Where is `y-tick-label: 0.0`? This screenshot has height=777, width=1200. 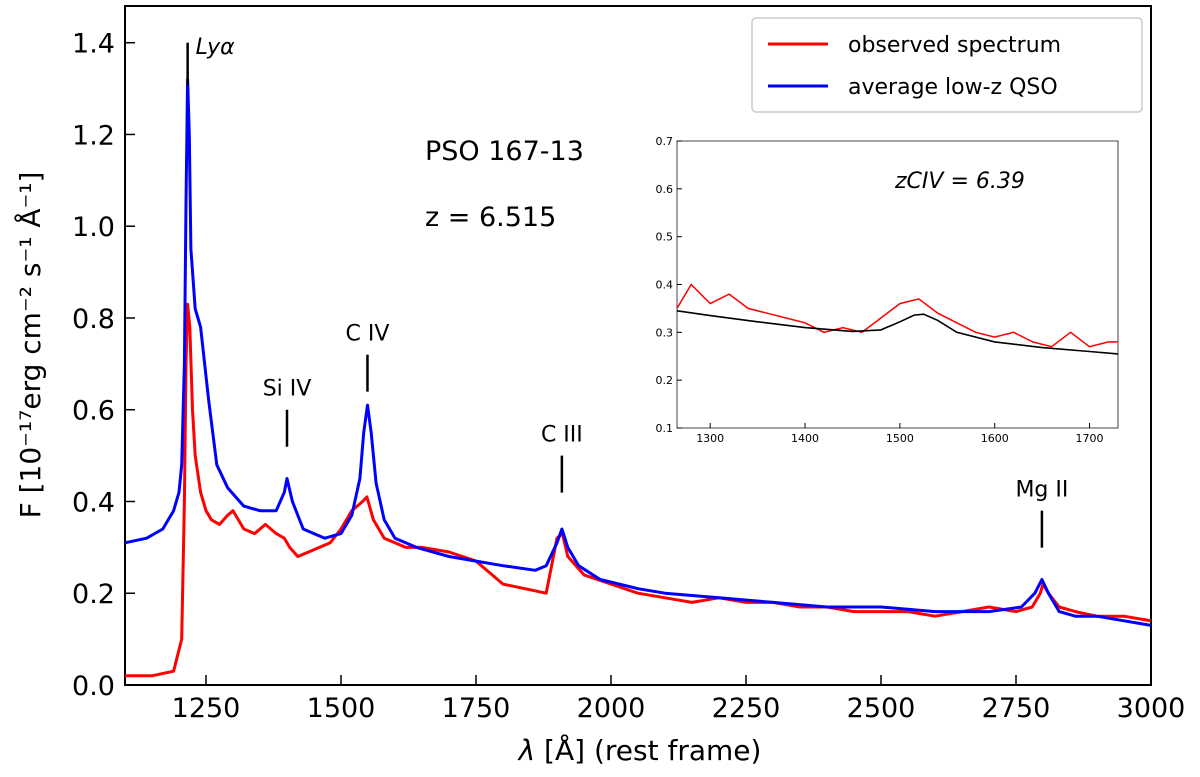
y-tick-label: 0.0 is located at coordinates (93, 686).